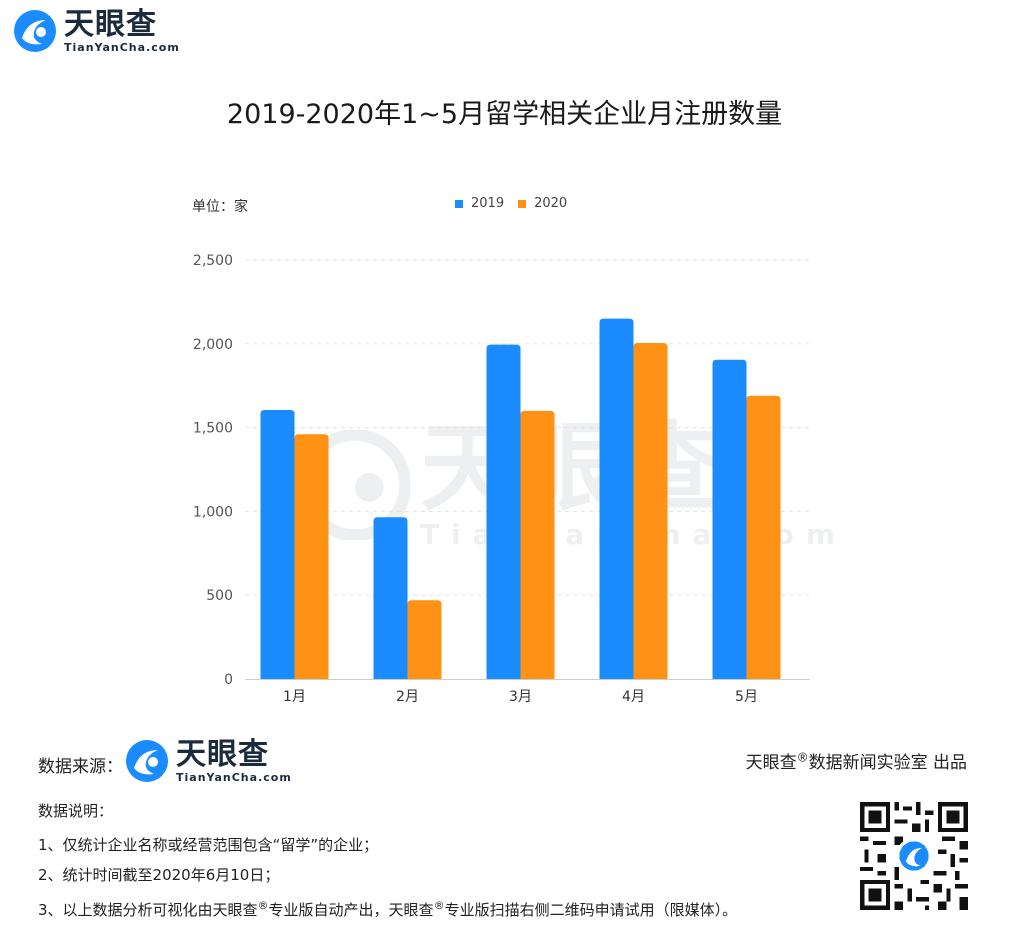 The image size is (1009, 945). Describe the element at coordinates (220, 207) in the screenshot. I see `unit-label: 单位：家` at that location.